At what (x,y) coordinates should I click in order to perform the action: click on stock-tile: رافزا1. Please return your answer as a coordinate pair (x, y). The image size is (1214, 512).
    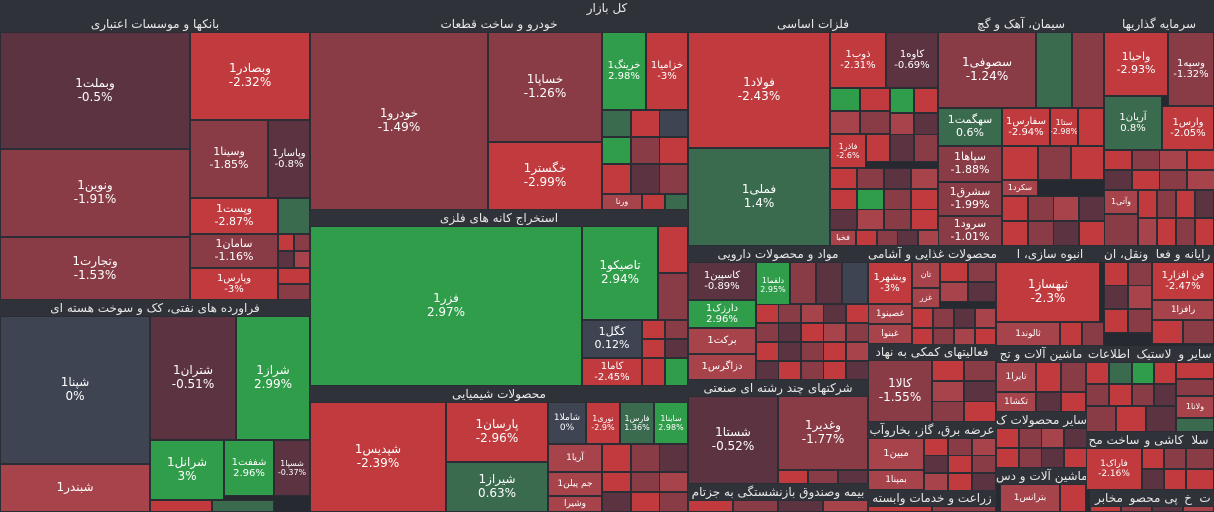
    Looking at the image, I should click on (1183, 310).